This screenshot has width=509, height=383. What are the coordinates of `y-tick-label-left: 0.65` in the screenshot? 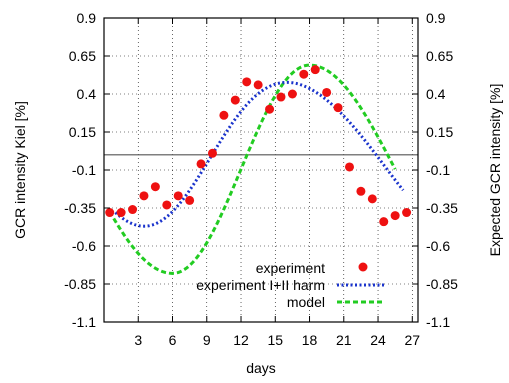 It's located at (82, 56).